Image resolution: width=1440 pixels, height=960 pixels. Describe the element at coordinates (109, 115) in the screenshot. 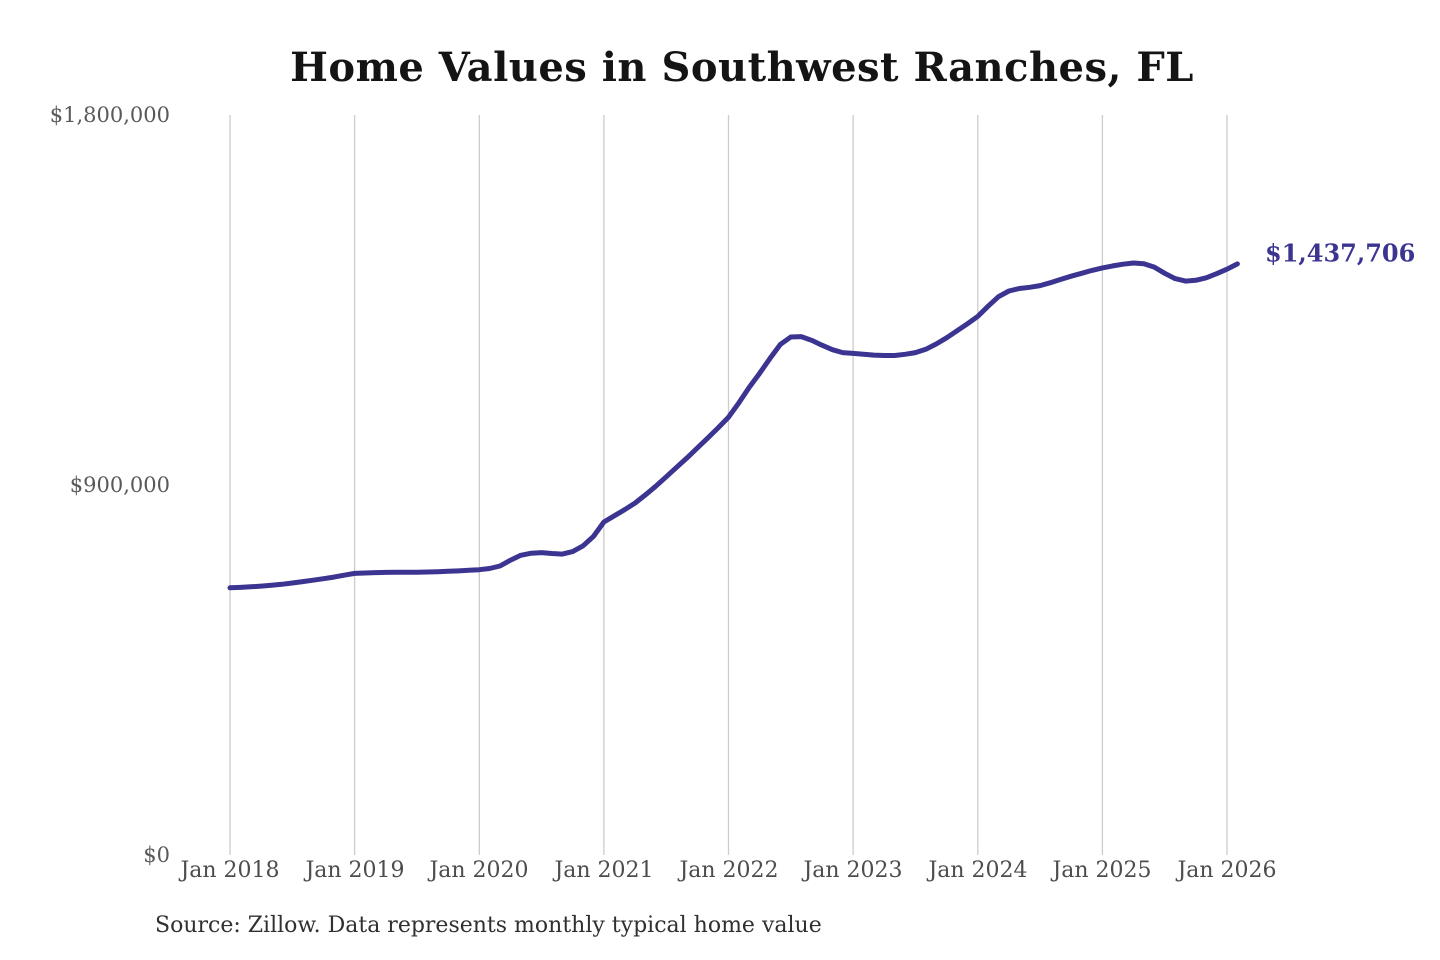

I see `y-axis-tick-label-top: $1,800,000` at that location.